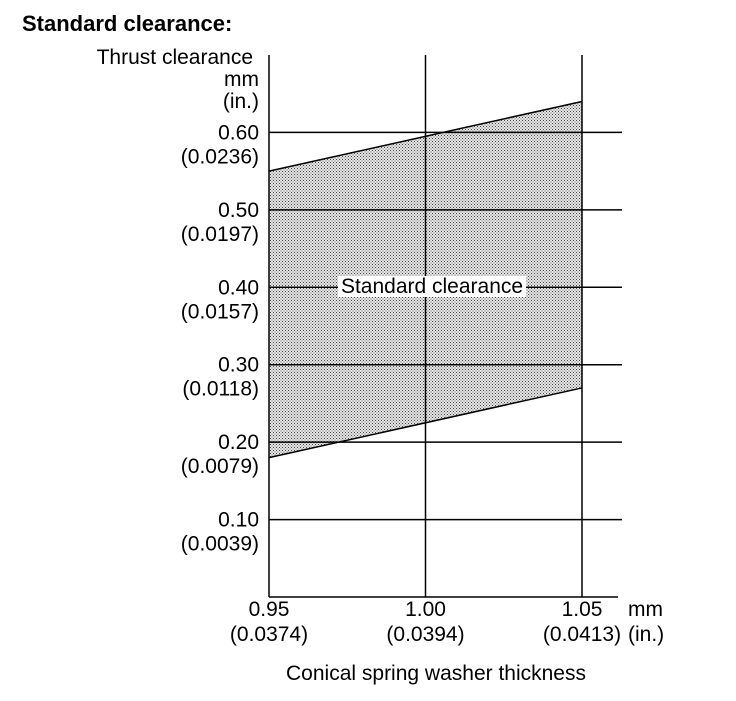 This screenshot has width=736, height=701. What do you see at coordinates (220, 466) in the screenshot?
I see `y-tick-sublabel: (0.0079)` at bounding box center [220, 466].